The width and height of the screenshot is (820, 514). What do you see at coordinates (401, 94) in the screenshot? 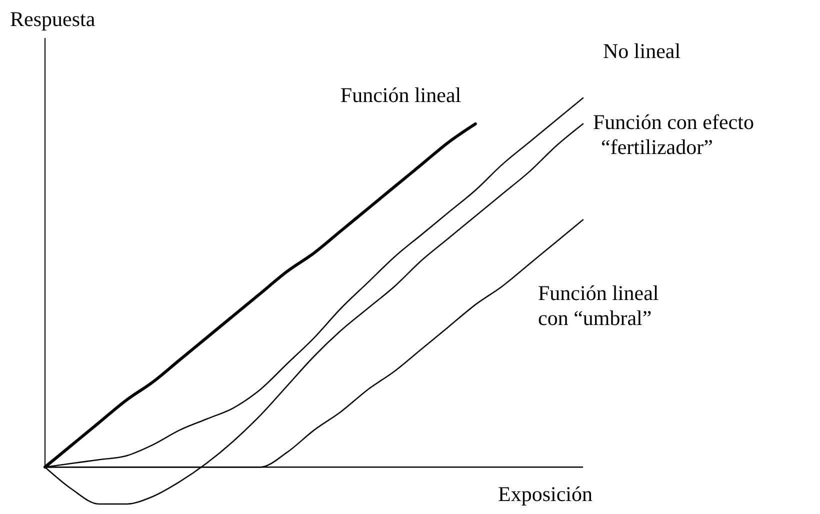
I see `series-label: Función lineal` at bounding box center [401, 94].